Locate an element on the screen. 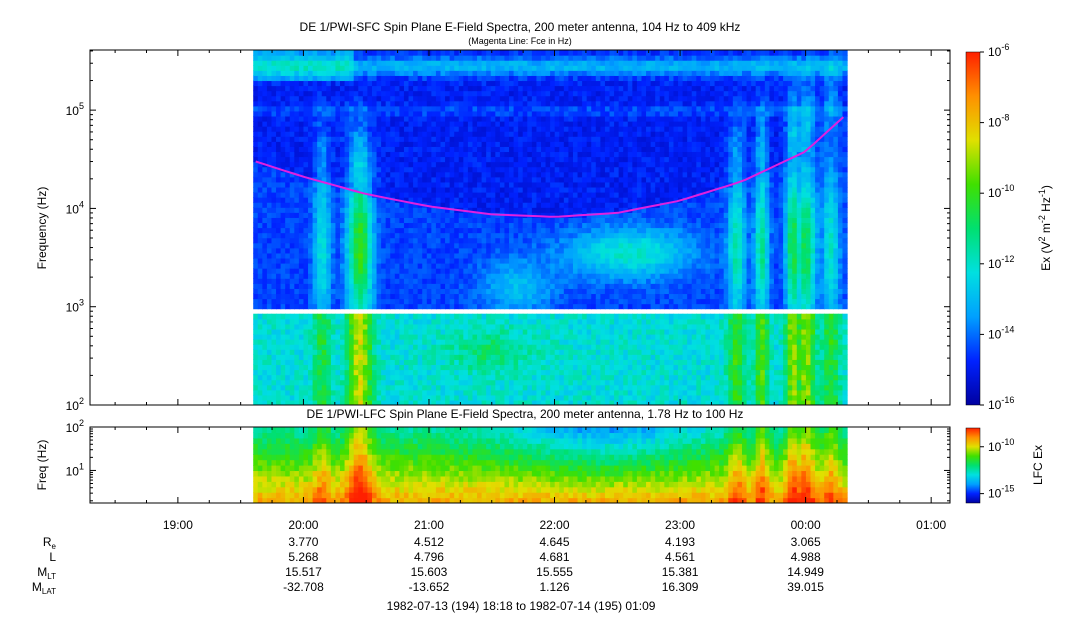  ephem-row-label-1: L is located at coordinates (52, 557).